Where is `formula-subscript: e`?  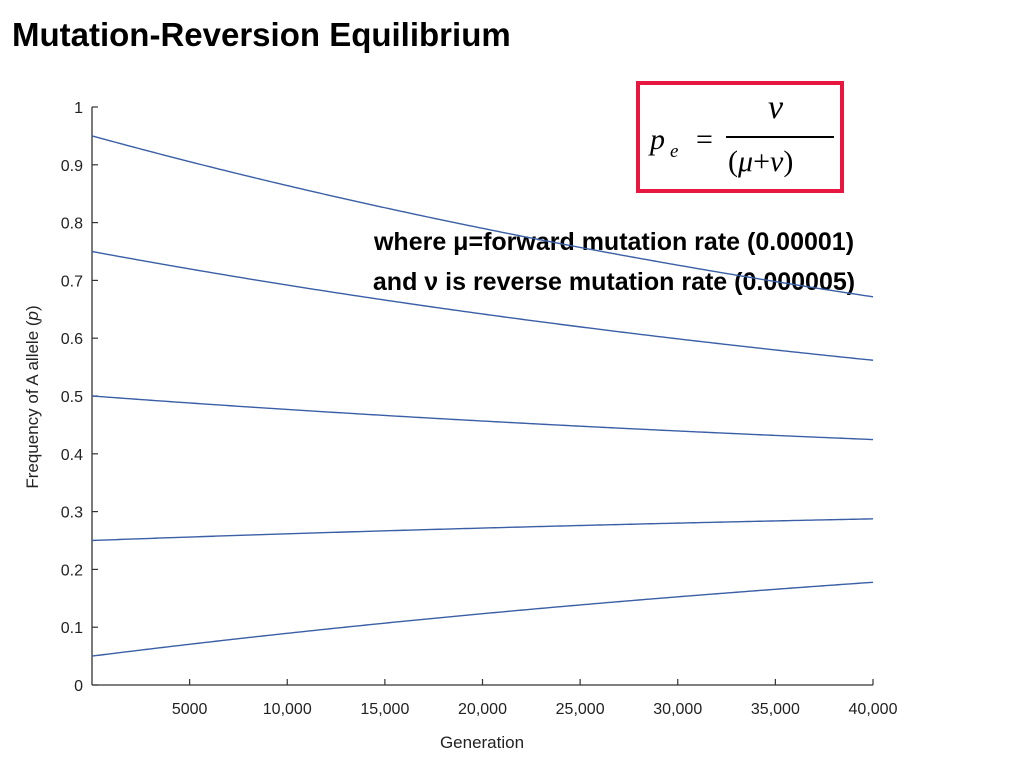 formula-subscript: e is located at coordinates (674, 151).